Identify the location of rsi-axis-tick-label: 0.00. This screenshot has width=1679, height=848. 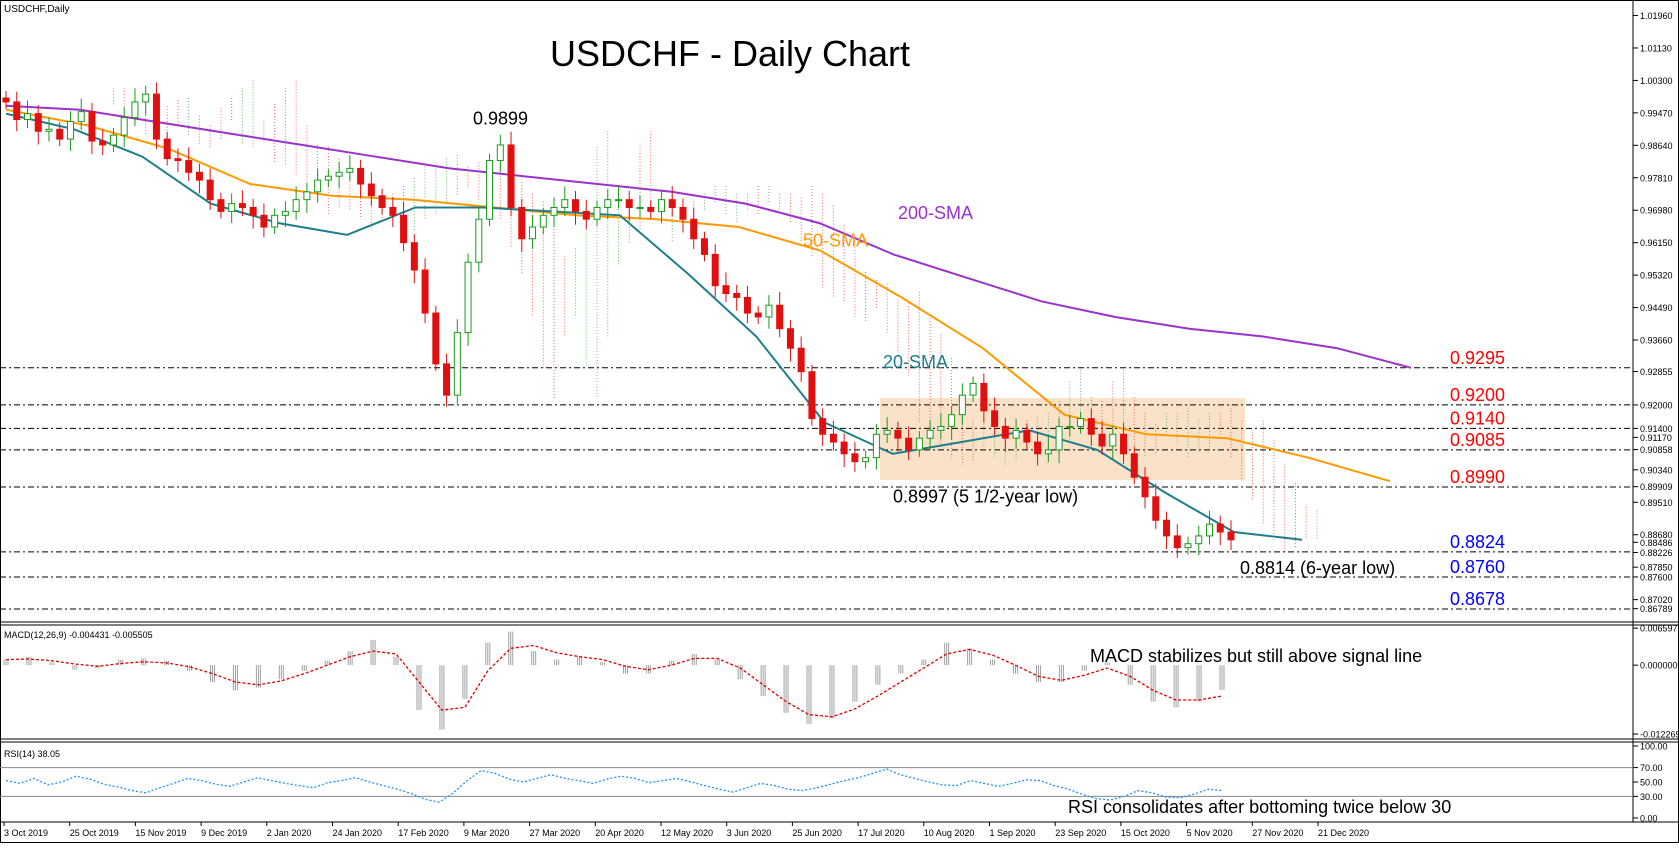
(1649, 819).